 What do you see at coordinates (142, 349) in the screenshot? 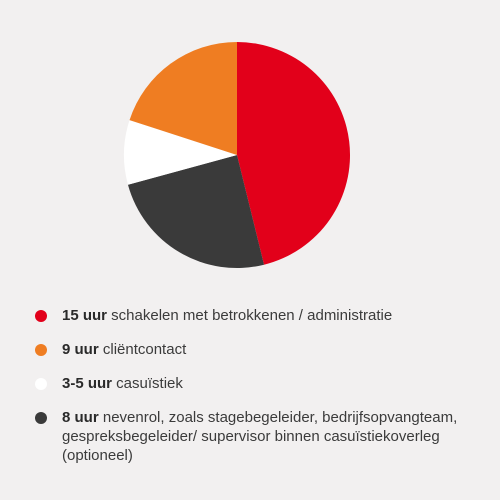
I see `legend-description: cliëntcontact` at bounding box center [142, 349].